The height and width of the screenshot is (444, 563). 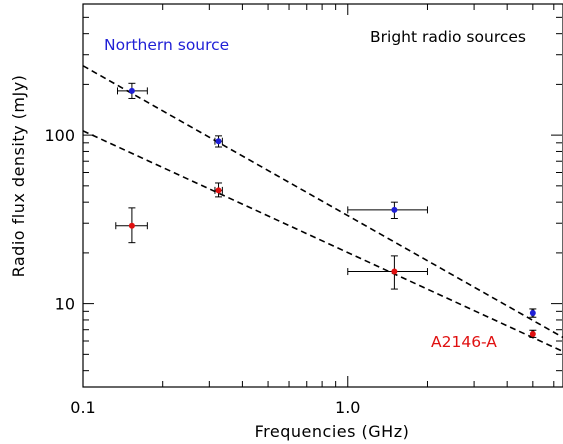 What do you see at coordinates (448, 37) in the screenshot?
I see `annotation-bright-radio-sources: Bright radio sources` at bounding box center [448, 37].